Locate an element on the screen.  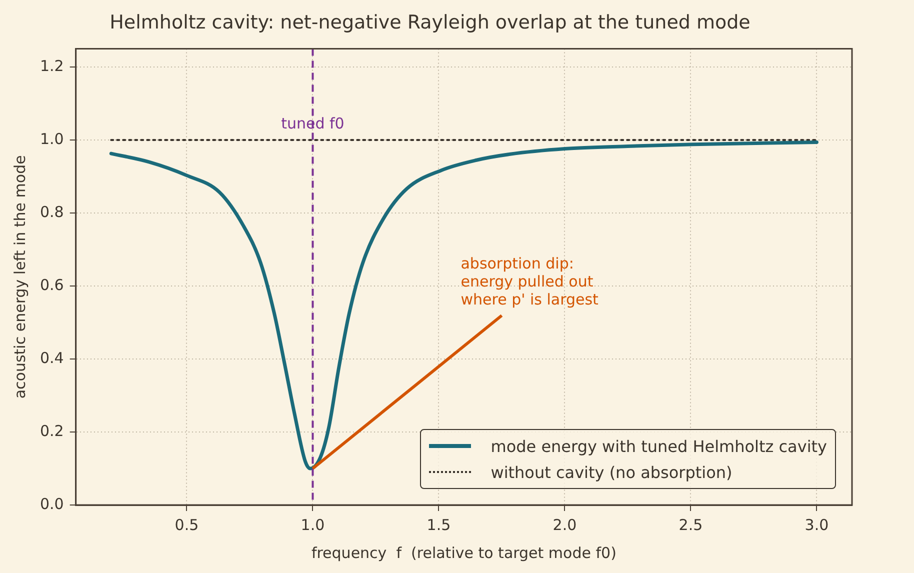
y-tick-label: 0.8 is located at coordinates (52, 211).